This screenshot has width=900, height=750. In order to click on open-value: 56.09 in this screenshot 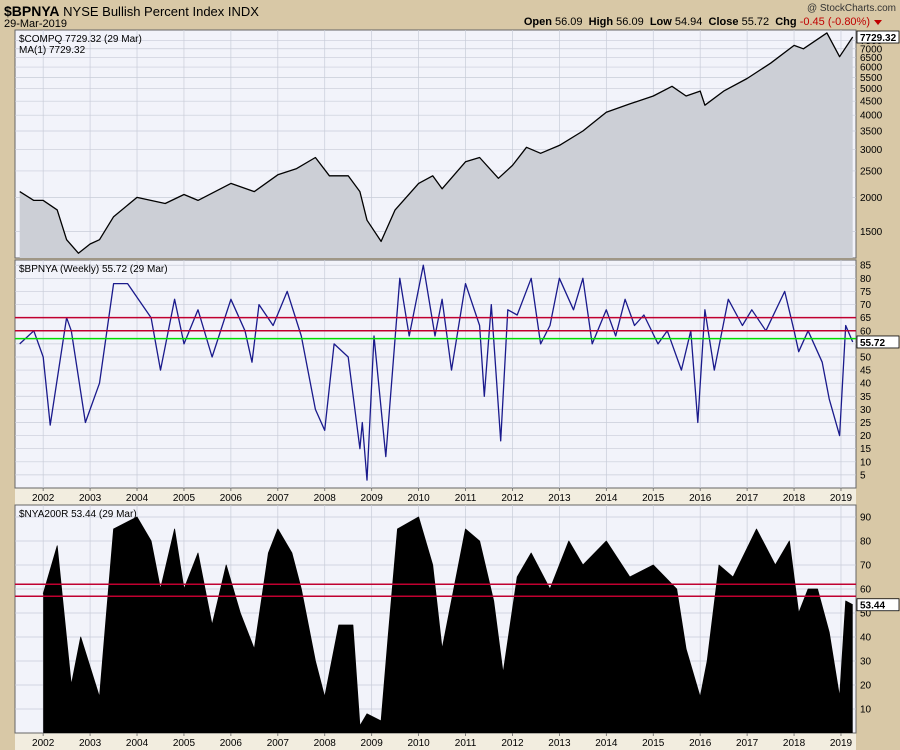, I will do `click(569, 22)`.